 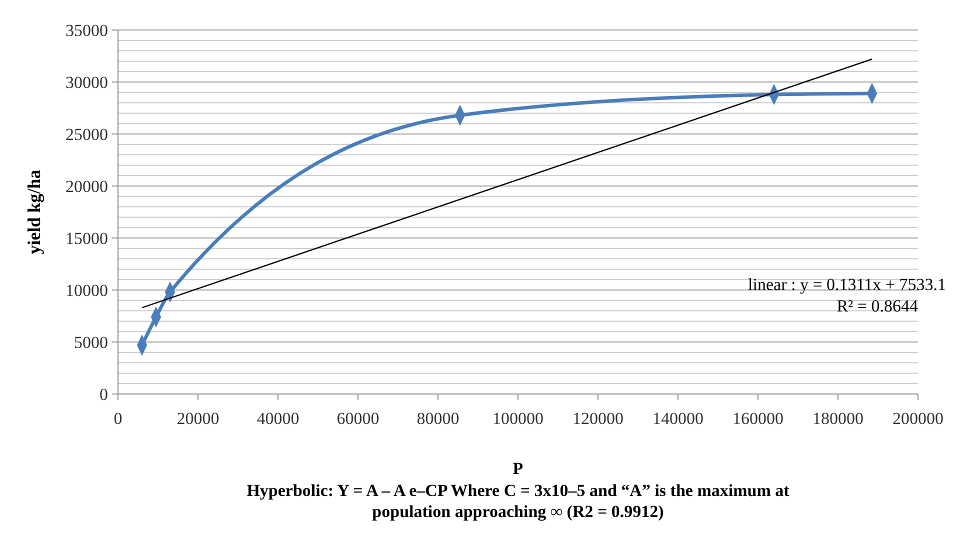 What do you see at coordinates (758, 418) in the screenshot?
I see `x-tick-label: 160000` at bounding box center [758, 418].